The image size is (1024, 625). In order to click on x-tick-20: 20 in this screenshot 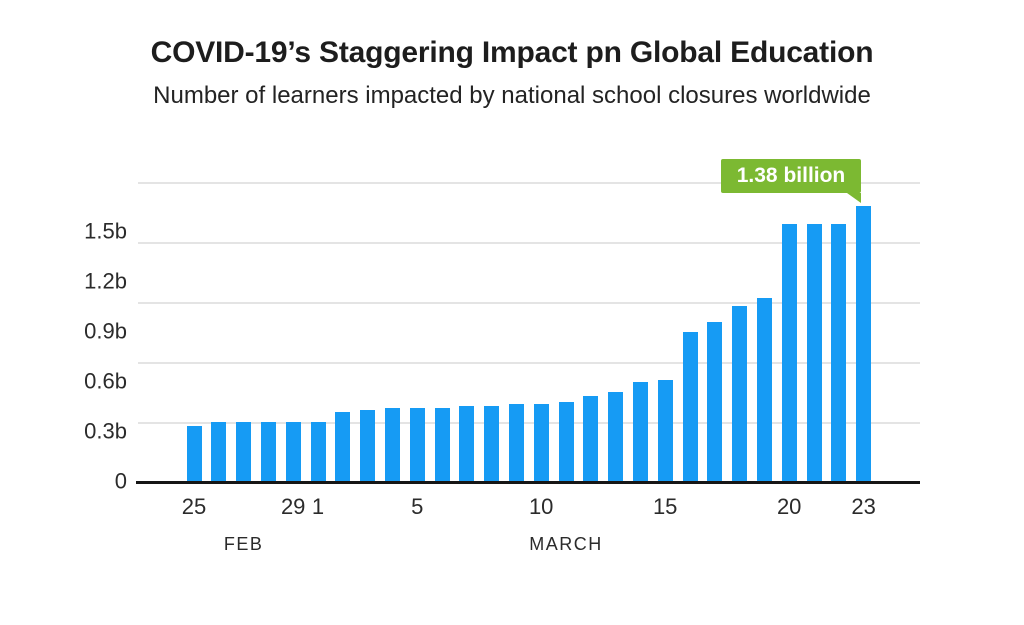, I will do `click(789, 506)`.